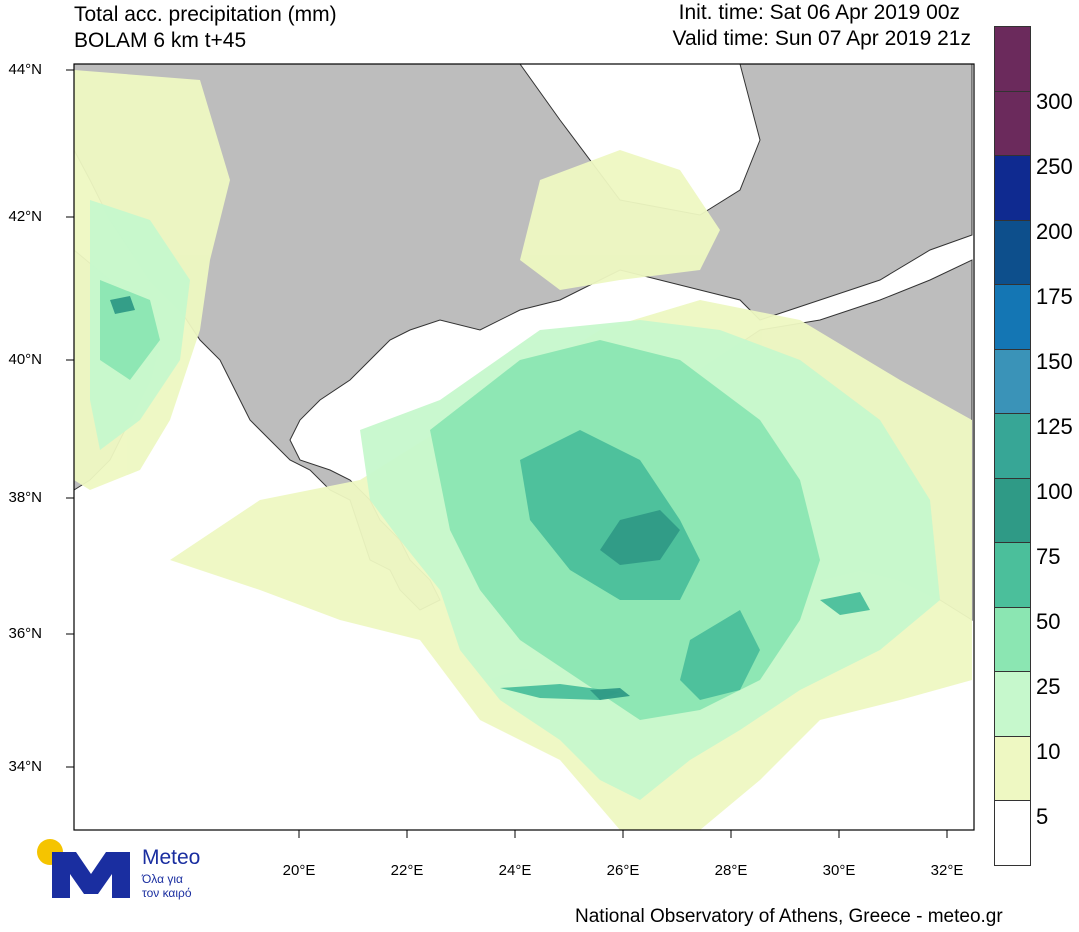  I want to click on logo-tagline-line2: τον καιρό, so click(167, 893).